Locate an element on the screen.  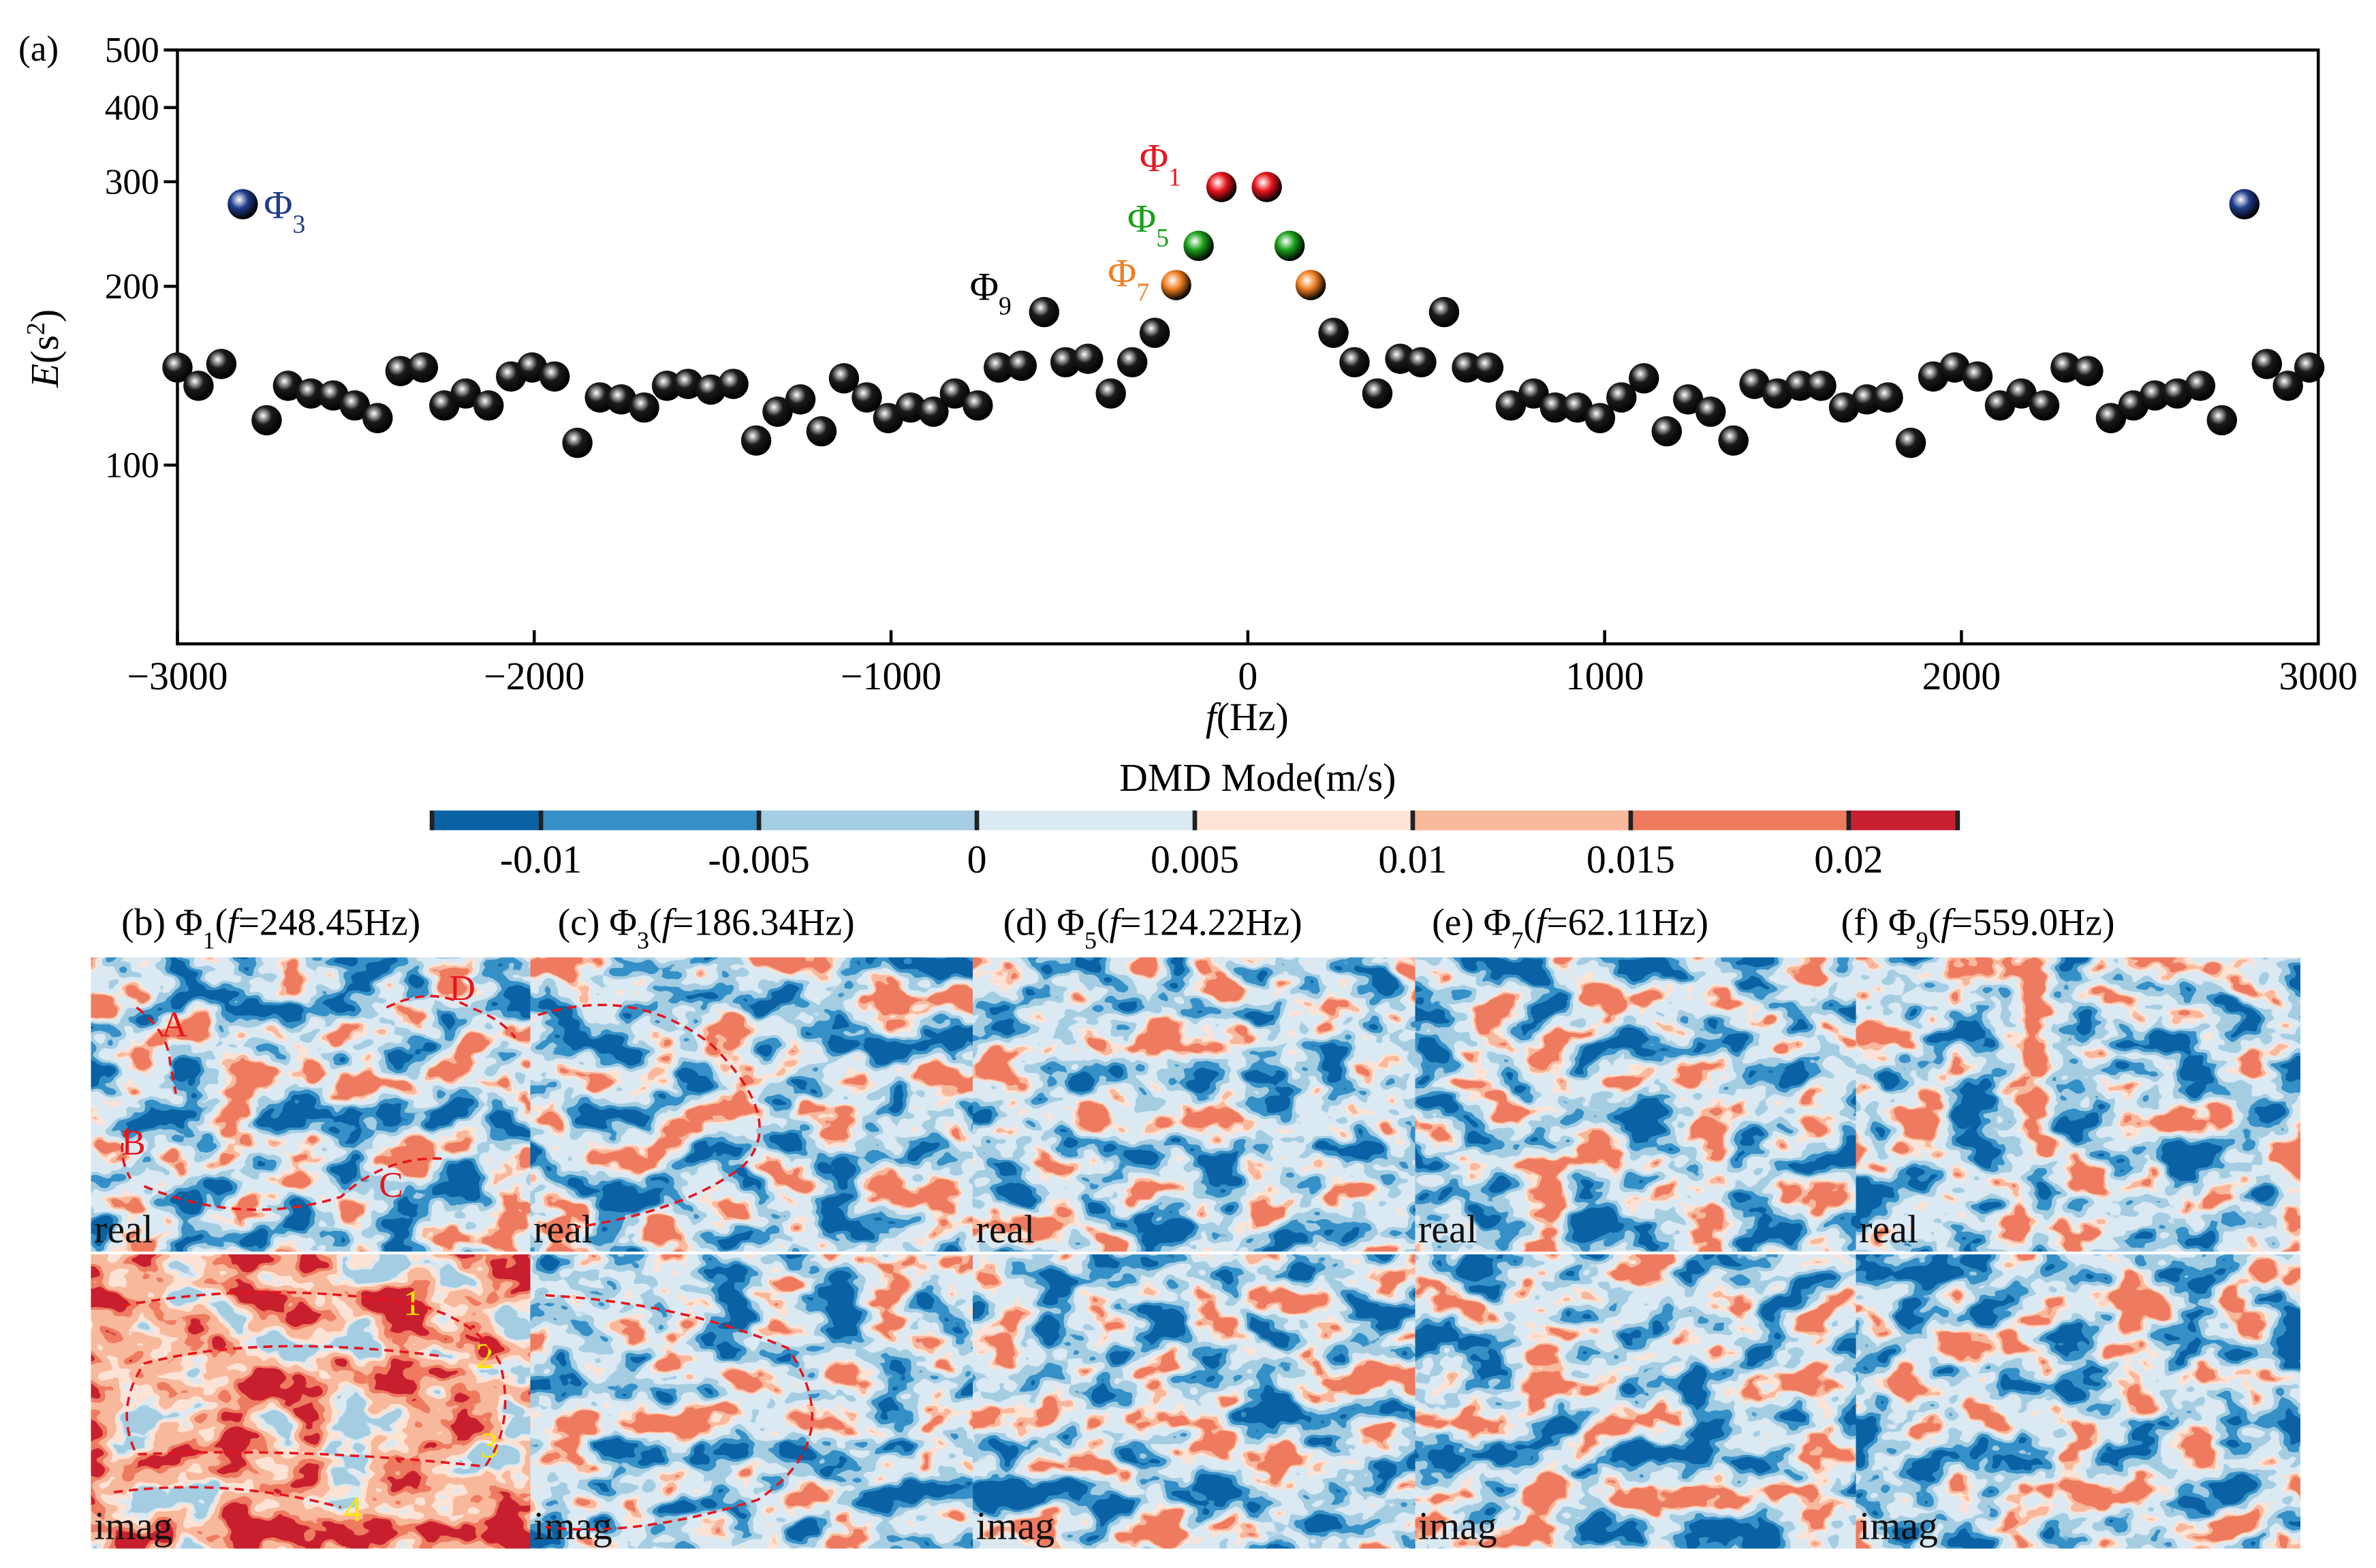
region-letter: A is located at coordinates (174, 1023).